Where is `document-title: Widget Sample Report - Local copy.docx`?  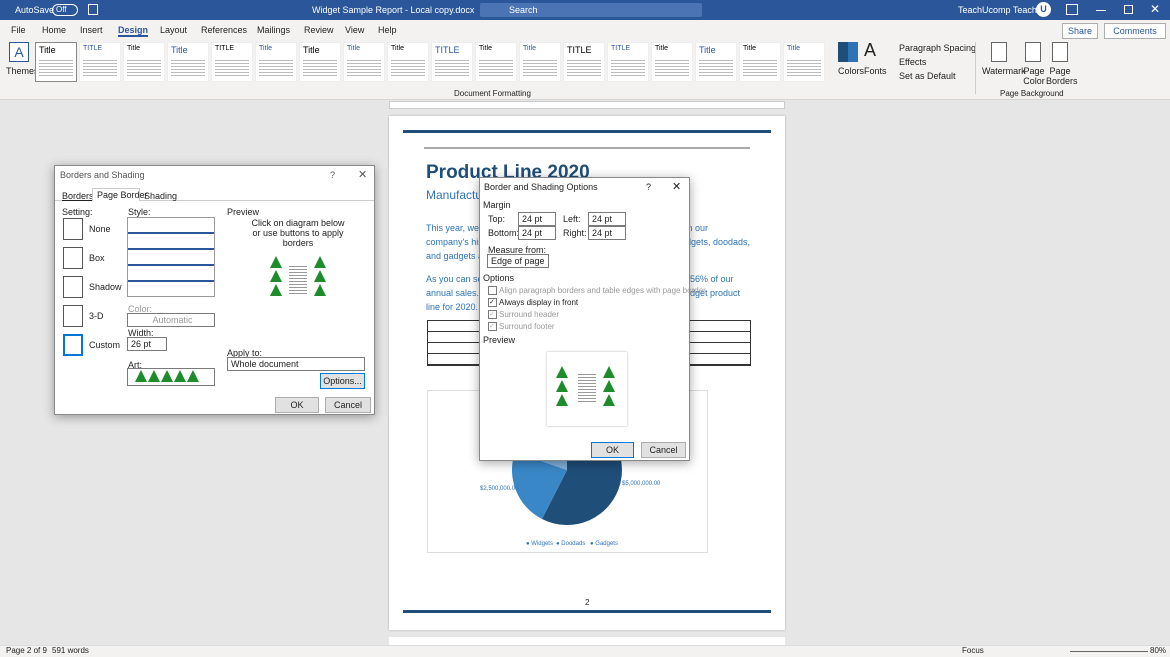 document-title: Widget Sample Report - Local copy.docx is located at coordinates (393, 10).